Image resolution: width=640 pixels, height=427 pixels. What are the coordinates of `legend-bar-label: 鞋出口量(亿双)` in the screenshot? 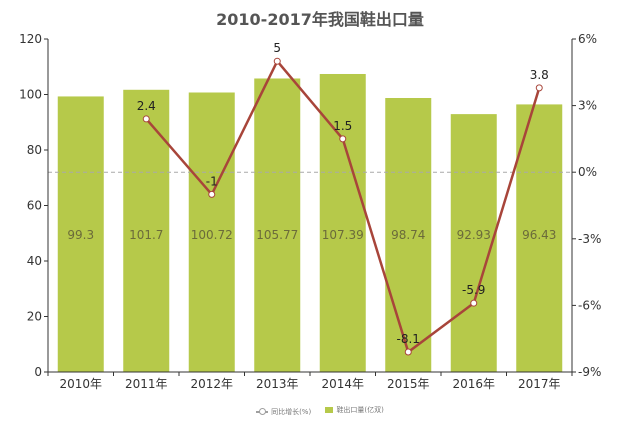 It's located at (360, 410).